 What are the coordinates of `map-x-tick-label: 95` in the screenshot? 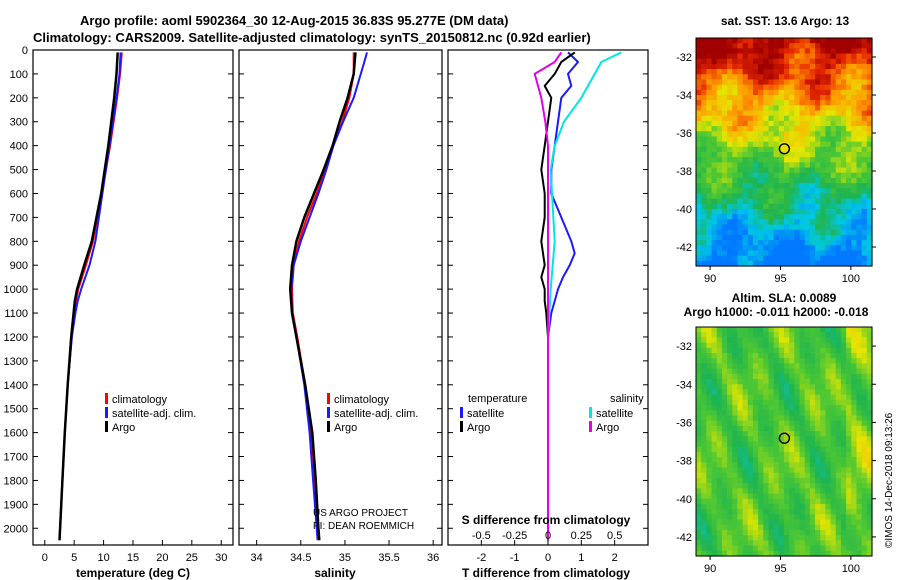 It's located at (780, 279).